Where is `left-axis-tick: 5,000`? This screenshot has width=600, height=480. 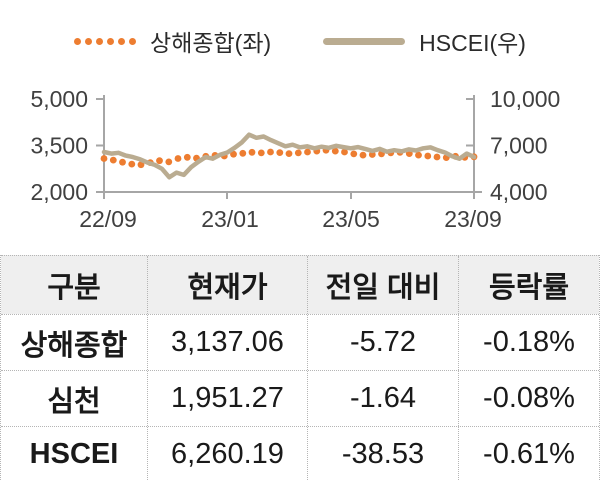 left-axis-tick: 5,000 is located at coordinates (59, 99).